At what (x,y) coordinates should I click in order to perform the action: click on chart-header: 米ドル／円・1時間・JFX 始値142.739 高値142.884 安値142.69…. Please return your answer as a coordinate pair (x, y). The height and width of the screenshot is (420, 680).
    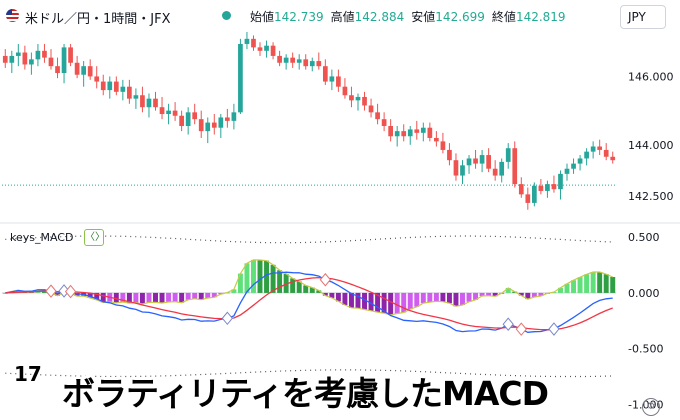
    Looking at the image, I should click on (310, 15).